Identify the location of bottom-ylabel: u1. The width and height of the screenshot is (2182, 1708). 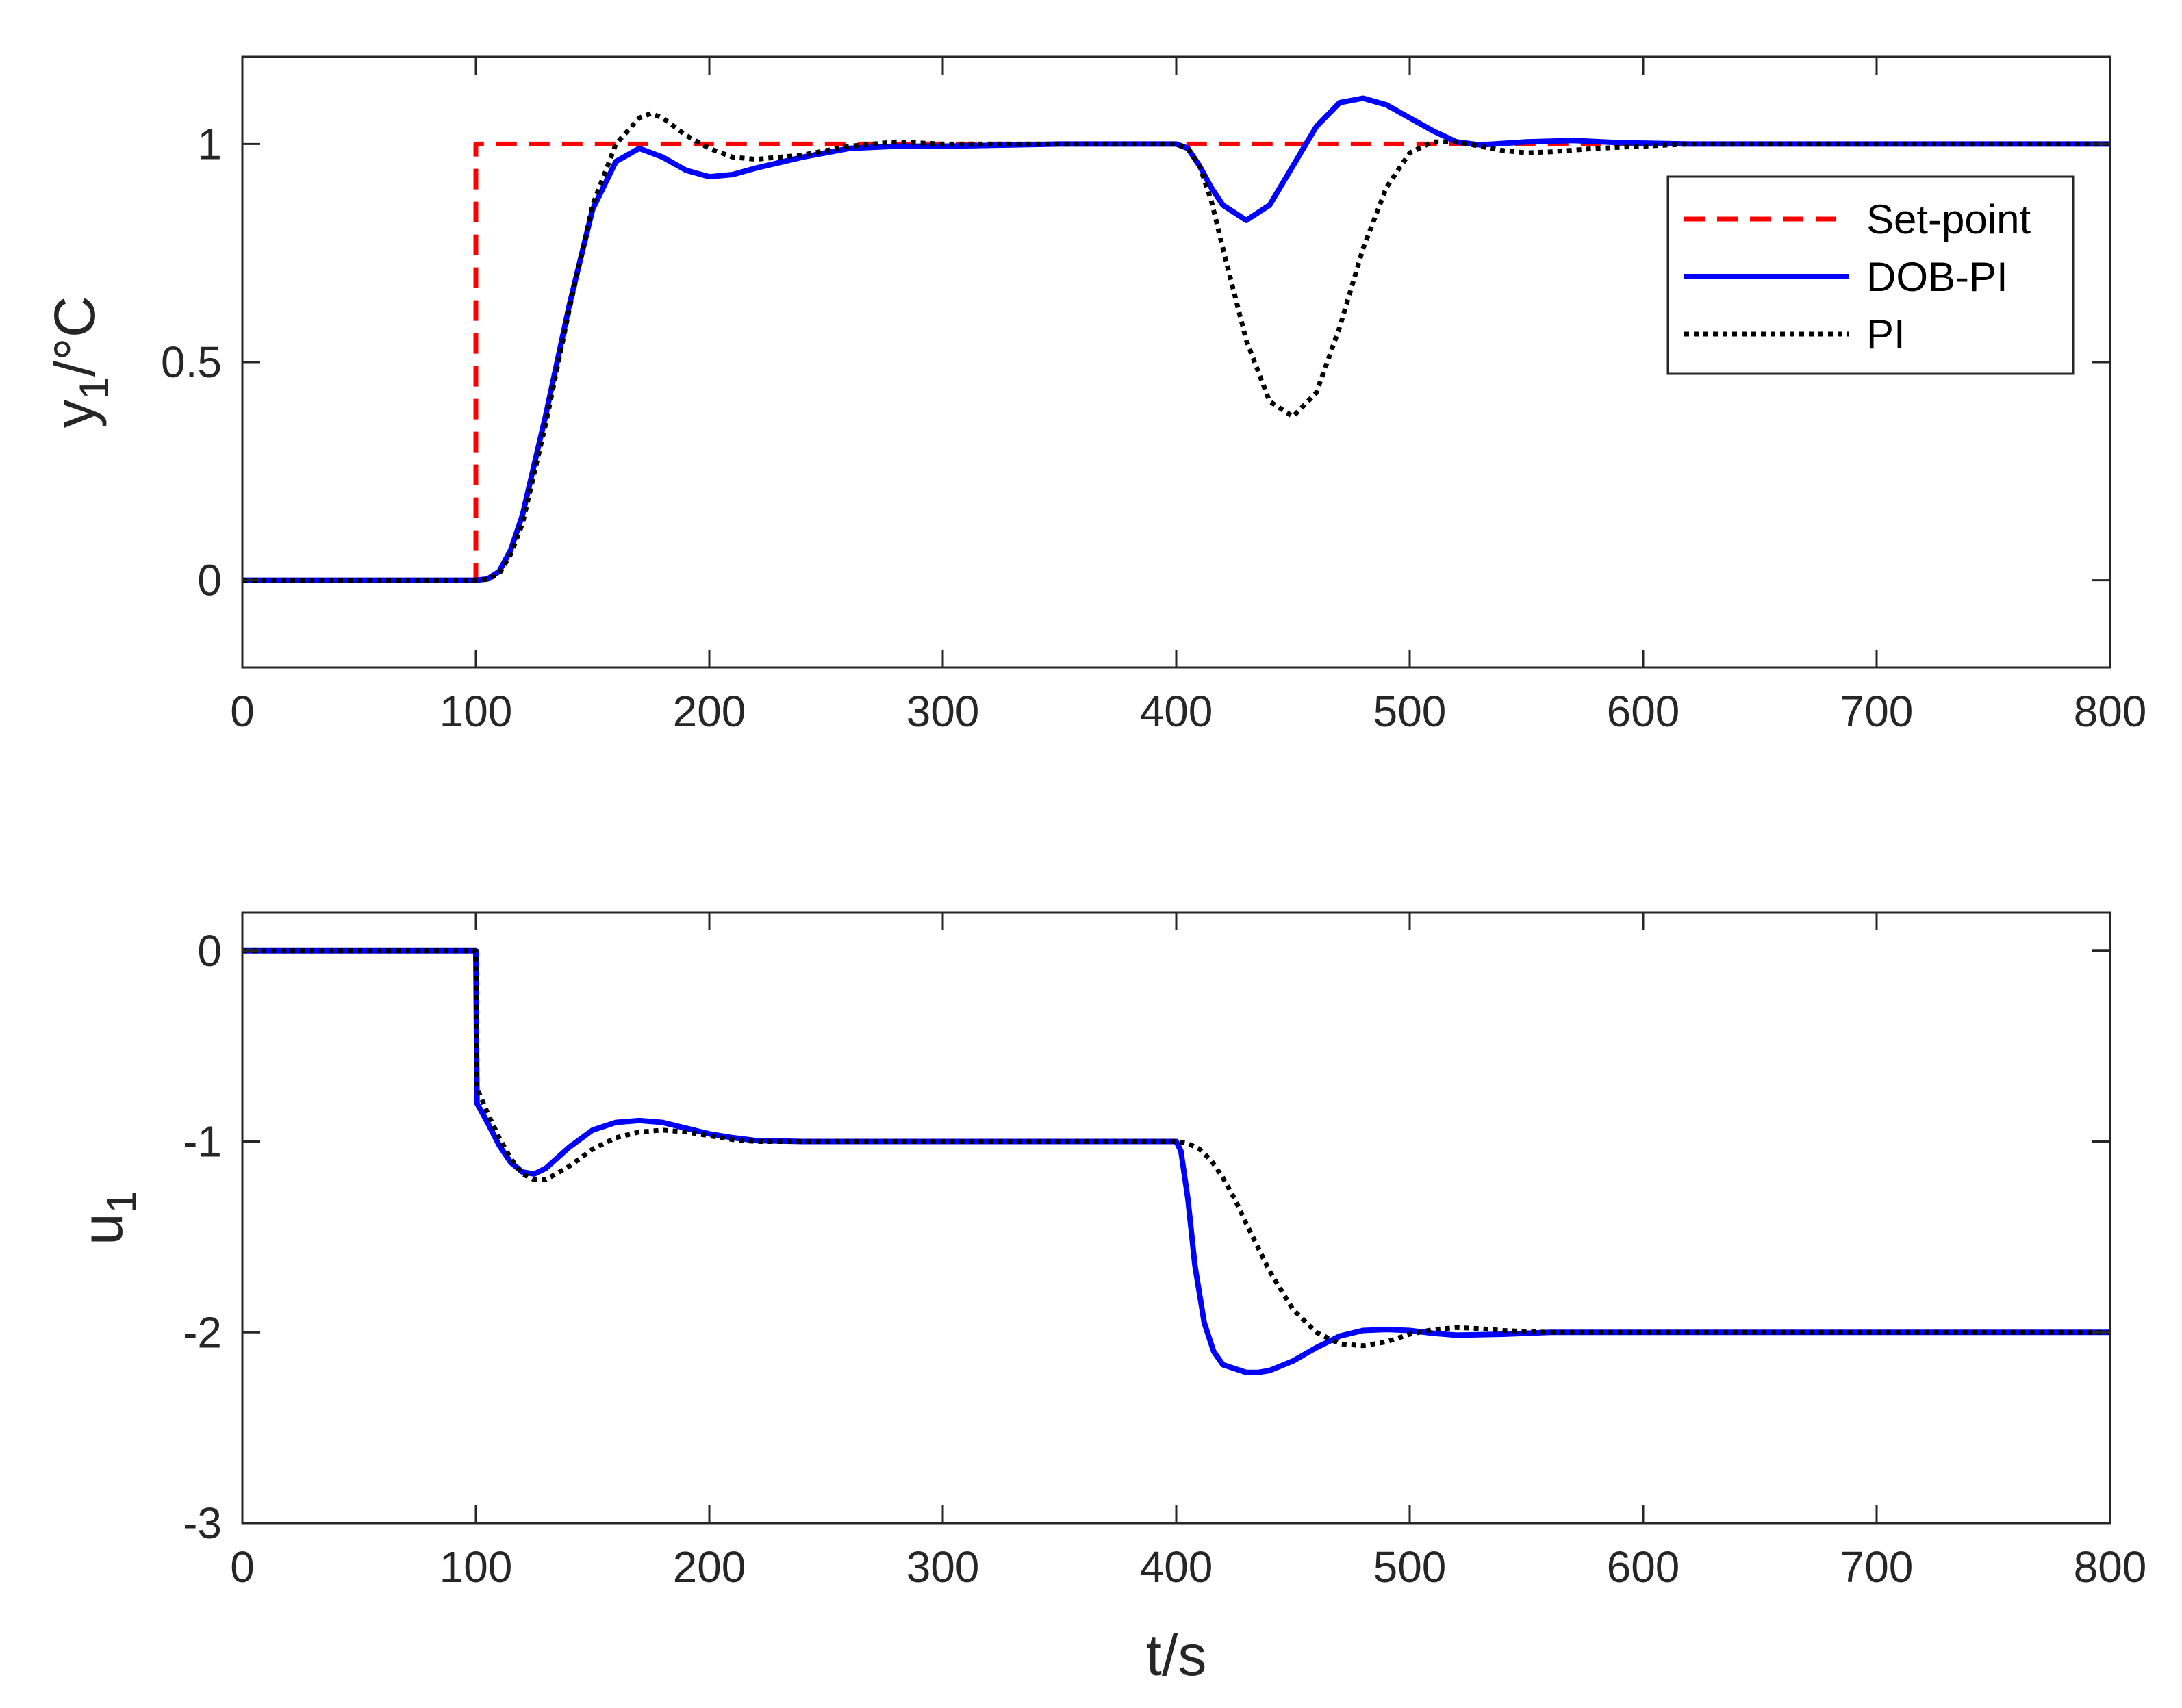
(107, 1217).